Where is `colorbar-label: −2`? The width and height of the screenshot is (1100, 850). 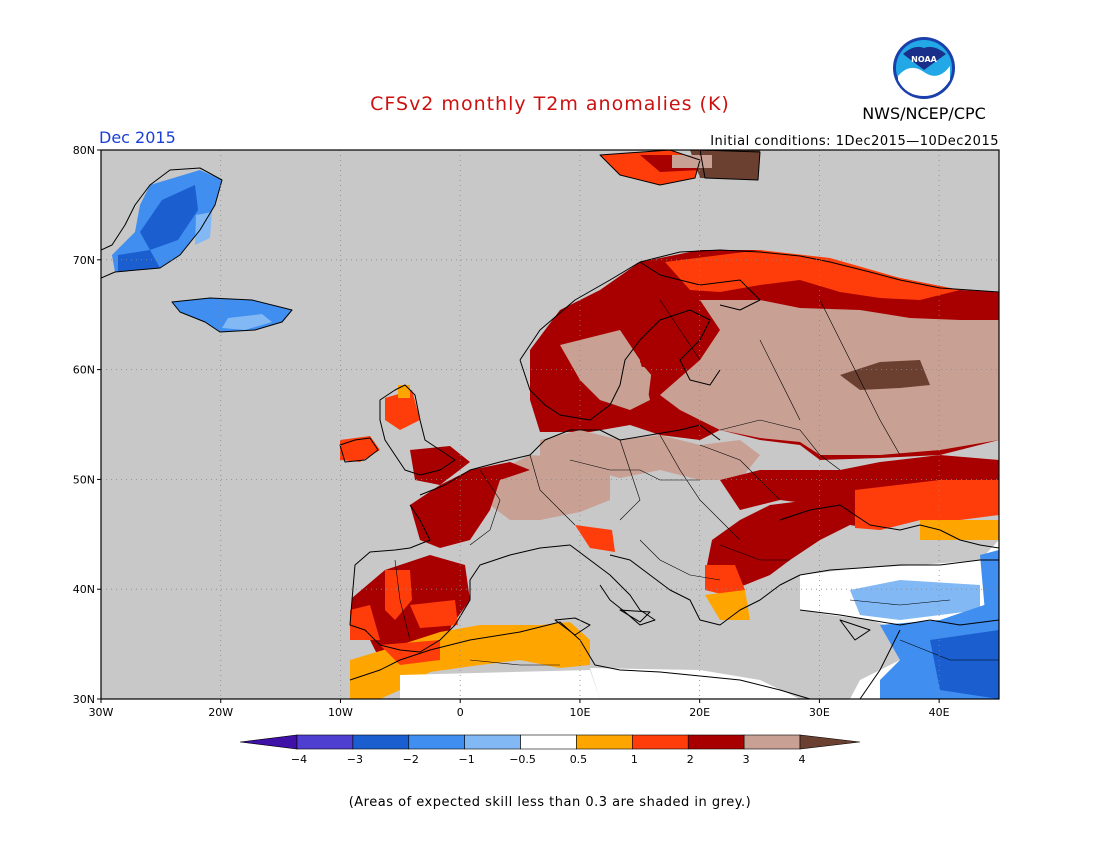
colorbar-label: −2 is located at coordinates (411, 759).